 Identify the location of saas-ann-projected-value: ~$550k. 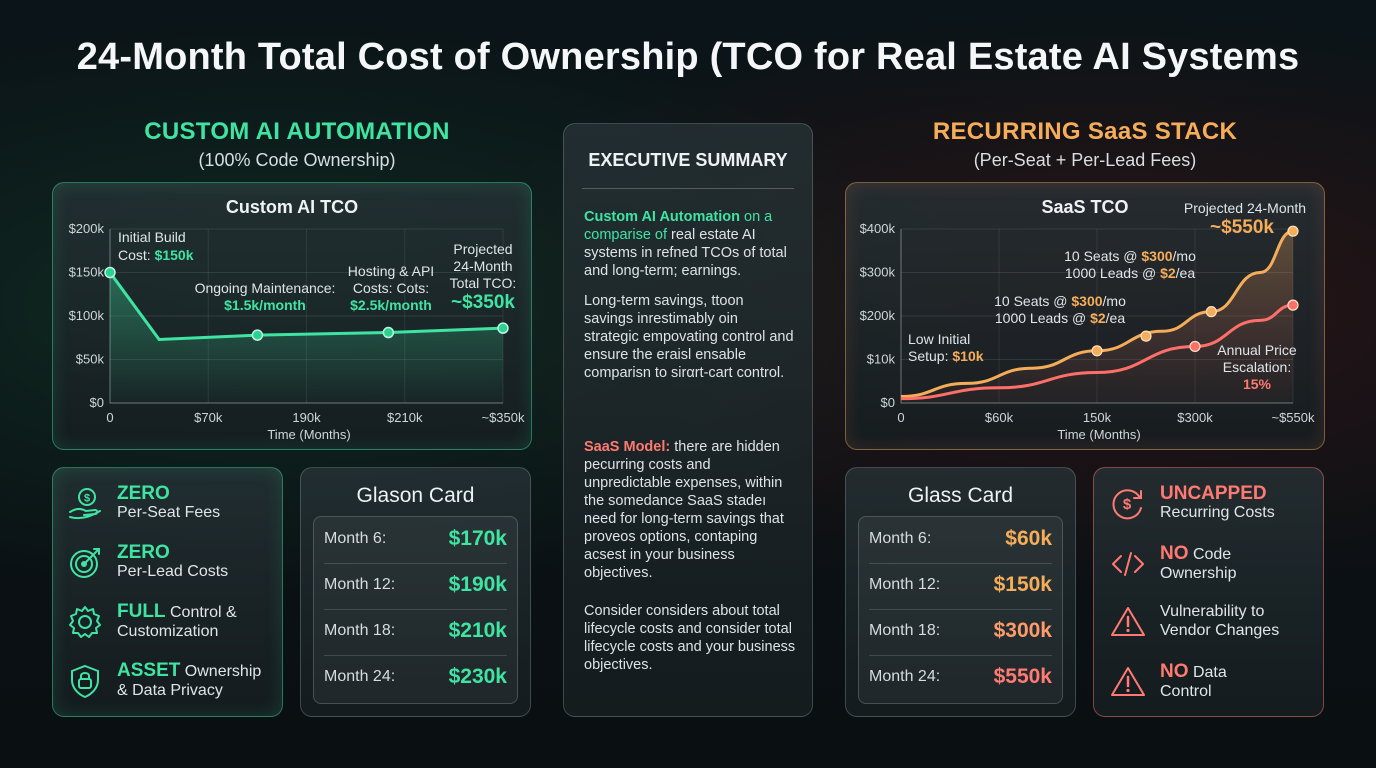
(1242, 227).